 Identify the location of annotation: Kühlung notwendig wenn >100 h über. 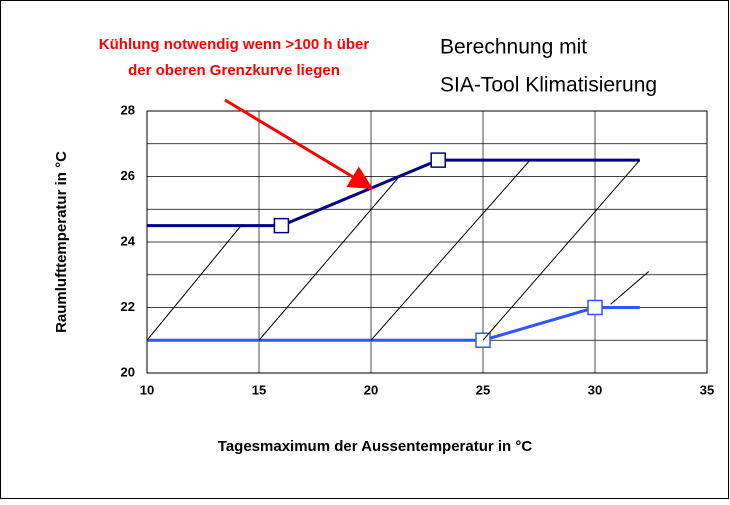
(234, 44).